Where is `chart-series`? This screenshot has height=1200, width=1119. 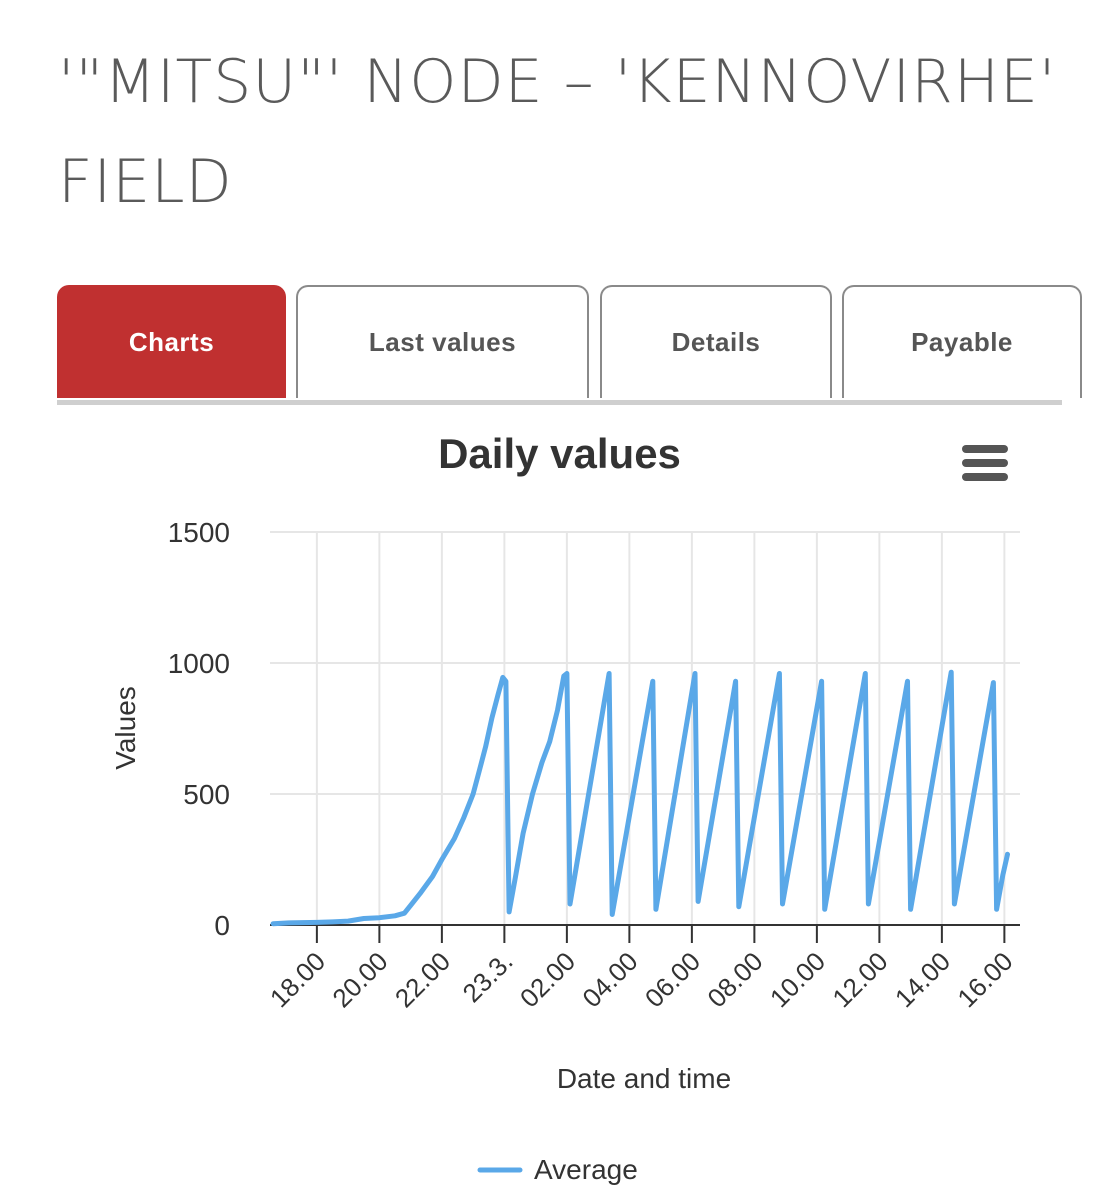
chart-series is located at coordinates (640, 798).